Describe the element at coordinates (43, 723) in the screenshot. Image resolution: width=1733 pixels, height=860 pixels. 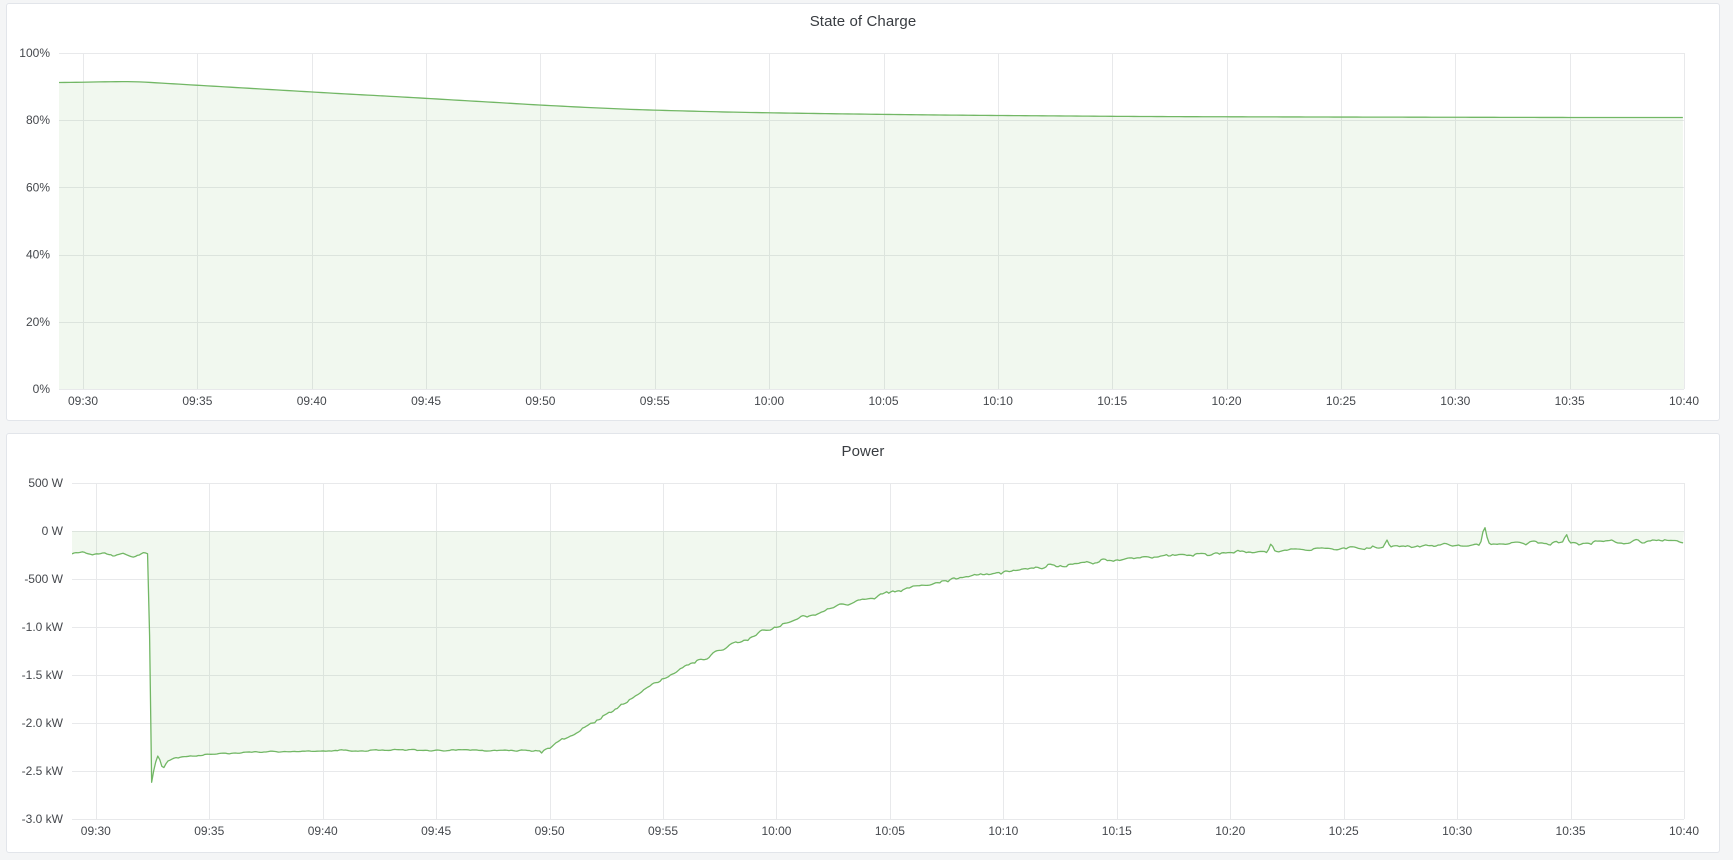
I see `svg-text: -2.0 kW` at that location.